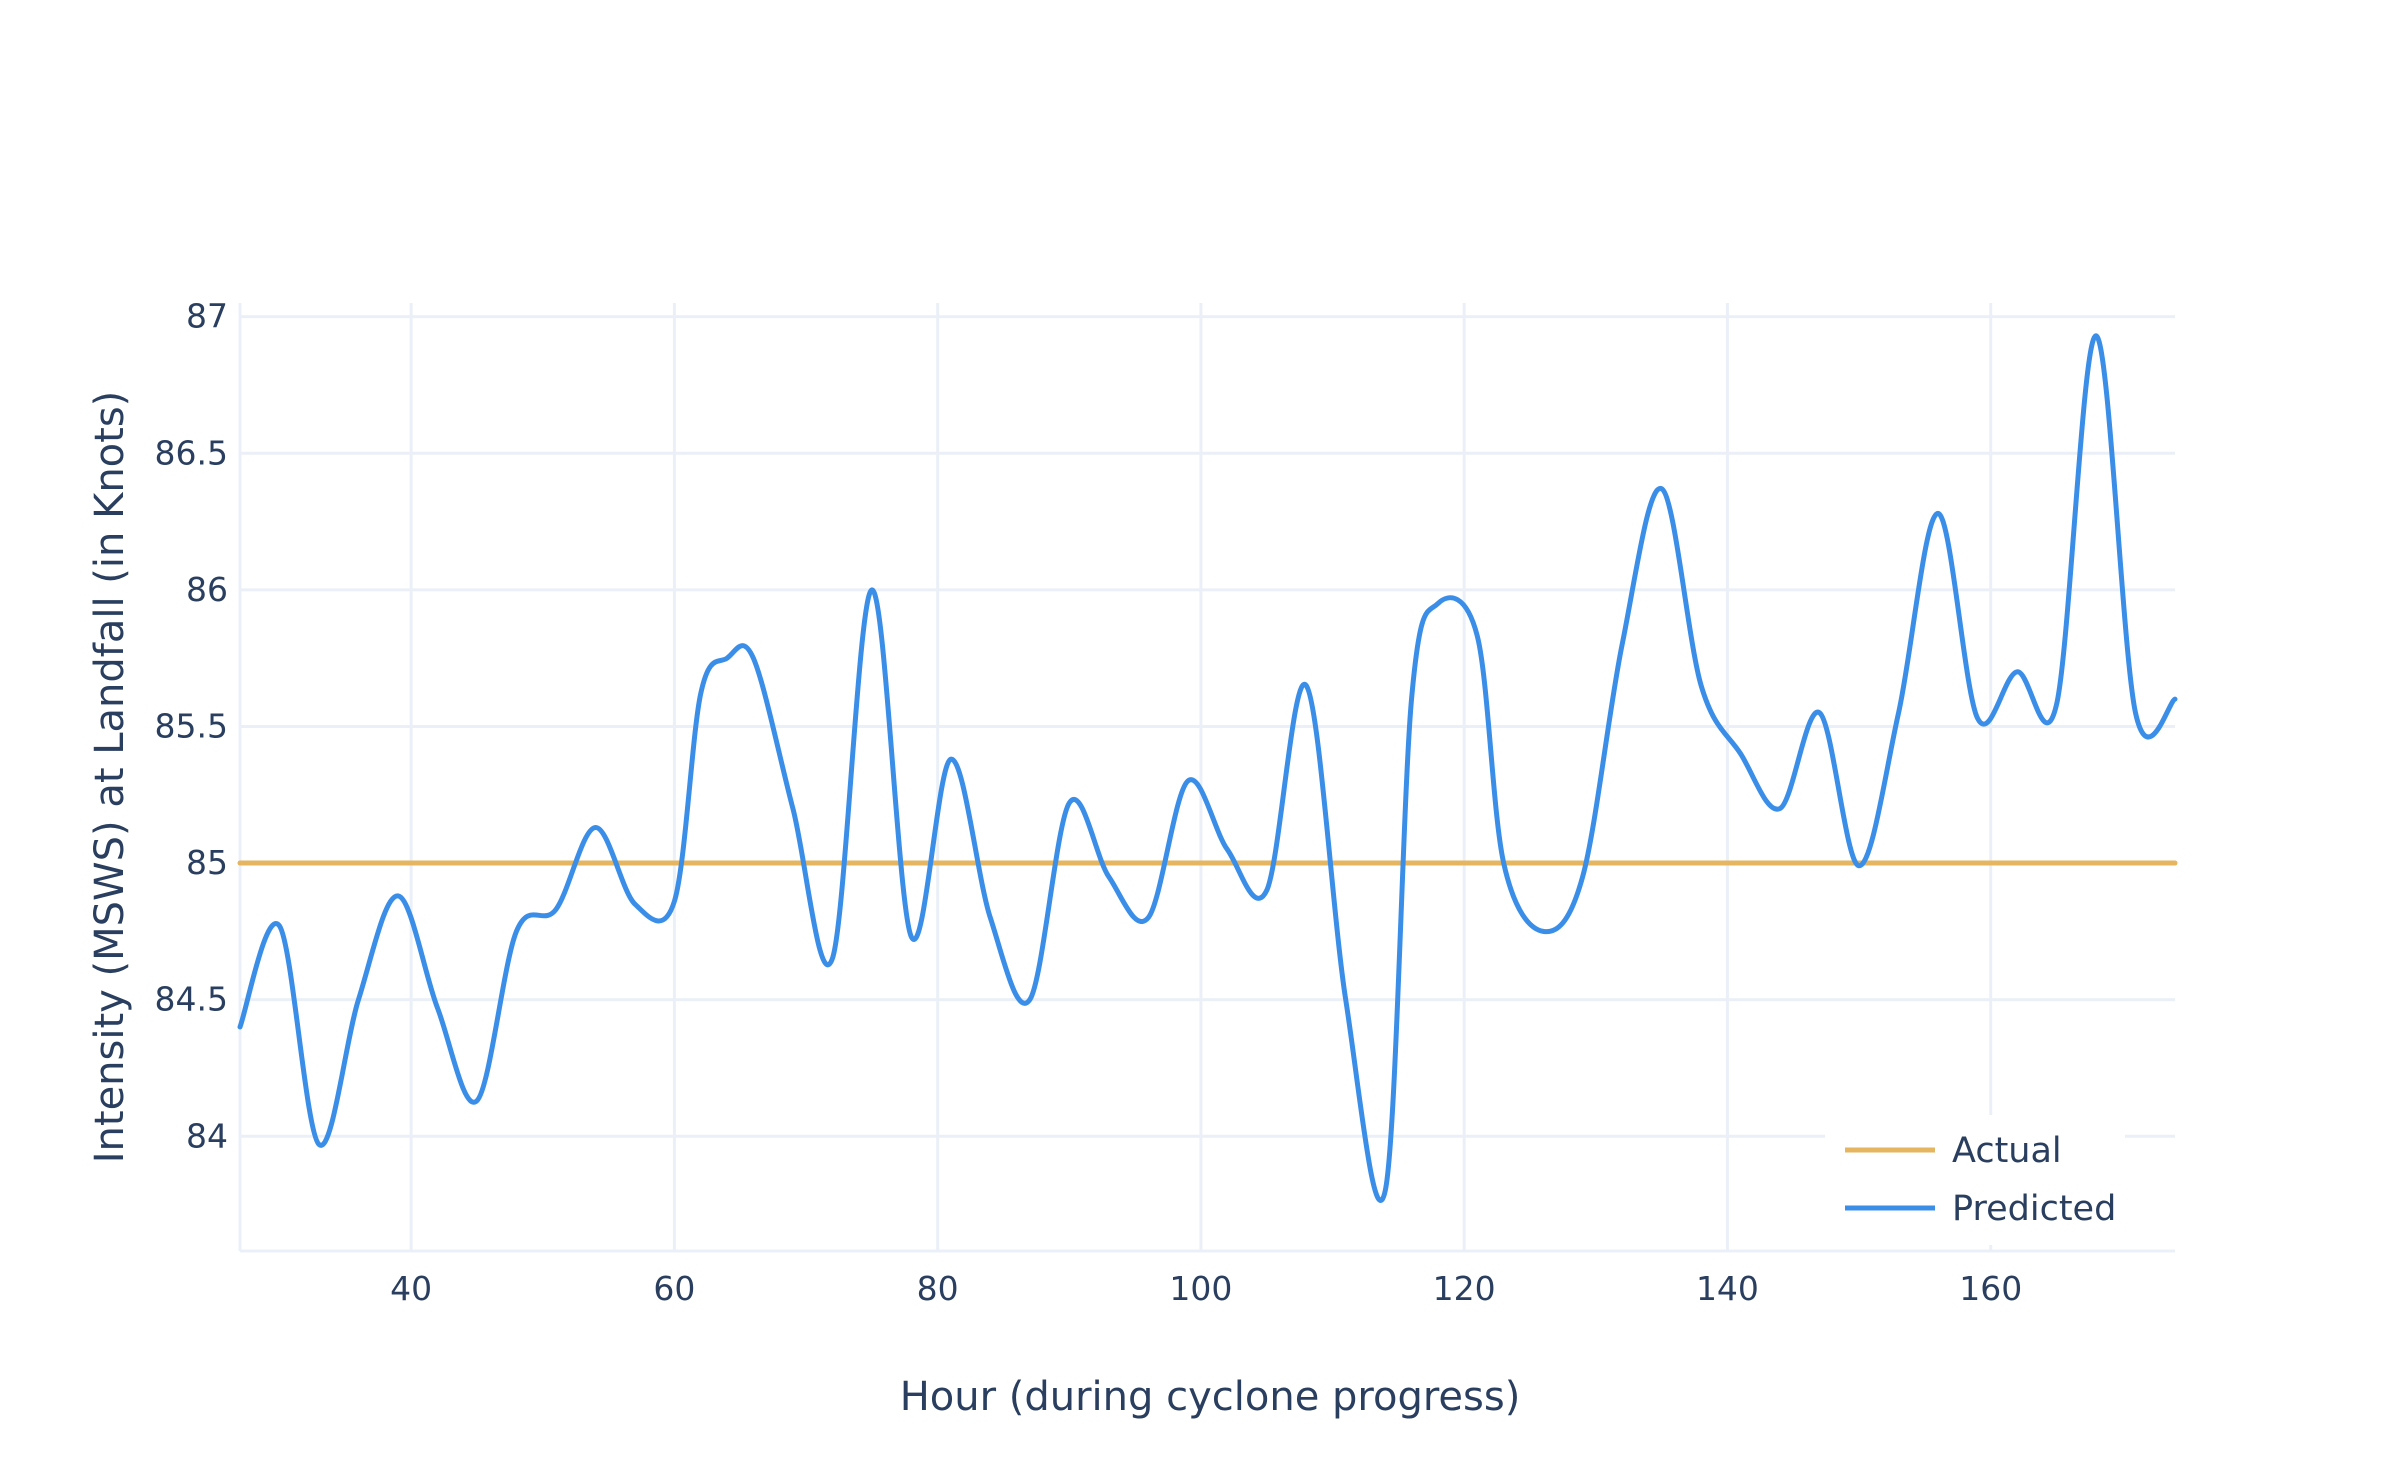 Image resolution: width=2394 pixels, height=1476 pixels. Describe the element at coordinates (207, 589) in the screenshot. I see `y-tick-label: 86` at that location.